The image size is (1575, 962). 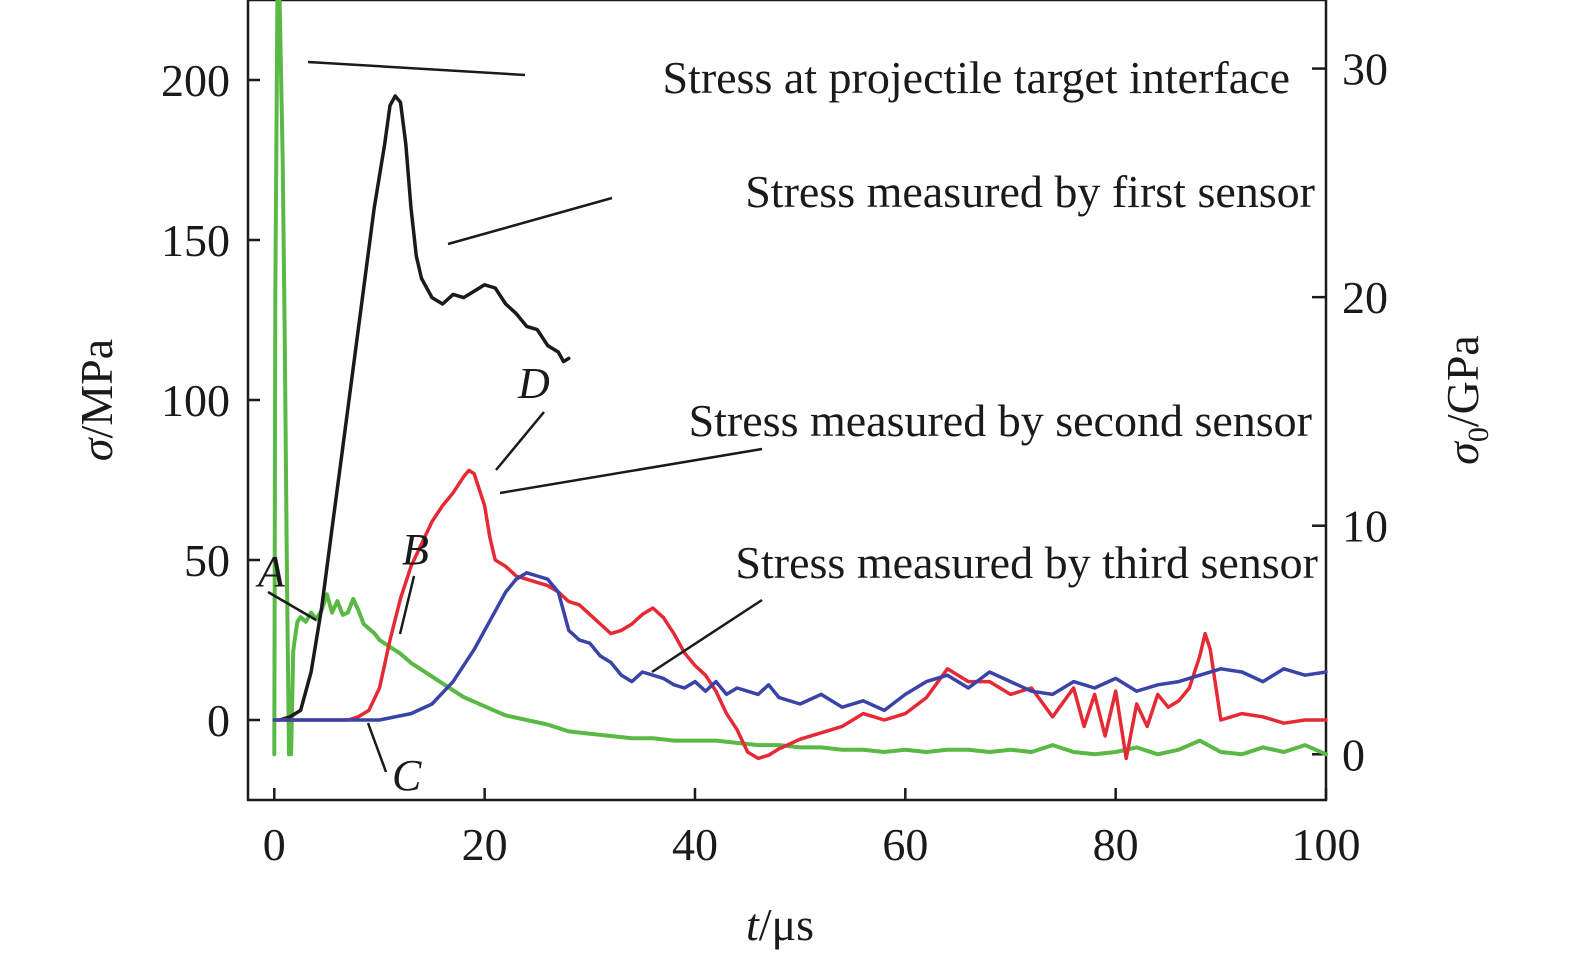 I want to click on point-label-b: B, so click(x=415, y=549).